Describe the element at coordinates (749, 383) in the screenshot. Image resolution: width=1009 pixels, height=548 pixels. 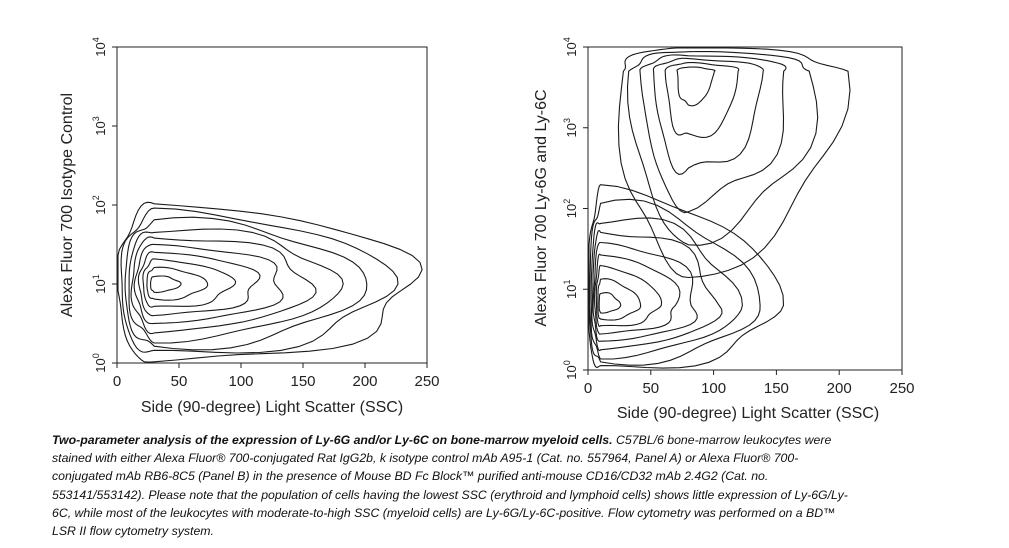
I see `panel-b-x-ticks: 0 50 100 150 200 250` at that location.